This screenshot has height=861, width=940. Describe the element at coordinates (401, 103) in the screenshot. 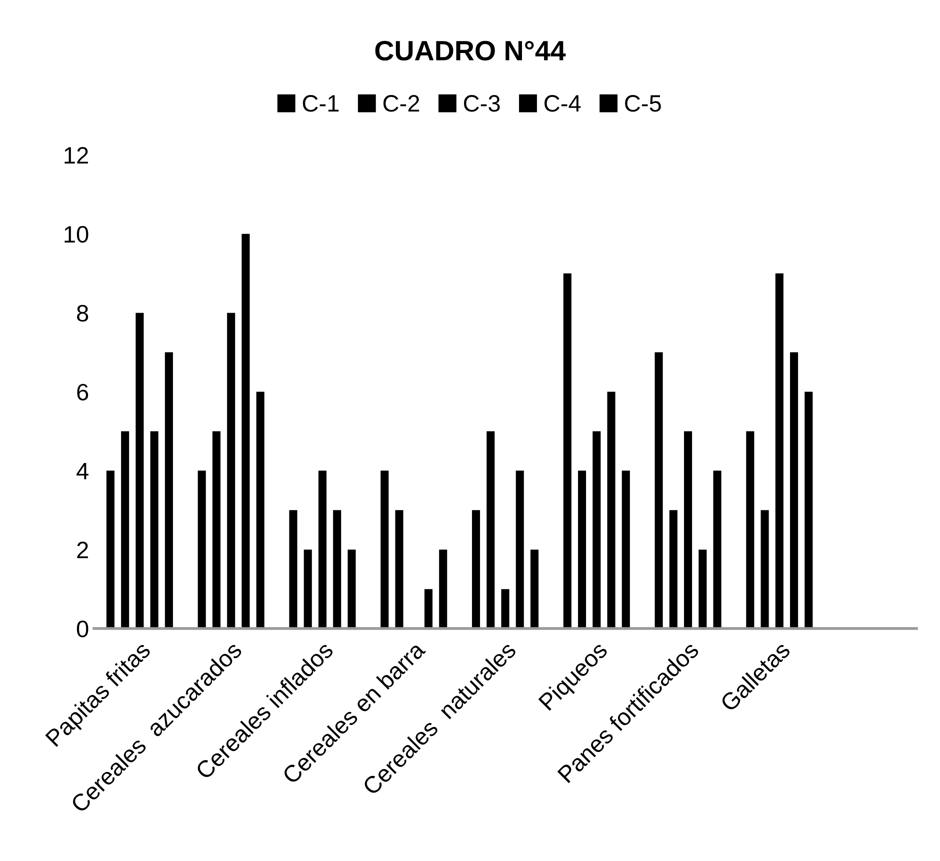

I see `legend-label: C-2` at that location.